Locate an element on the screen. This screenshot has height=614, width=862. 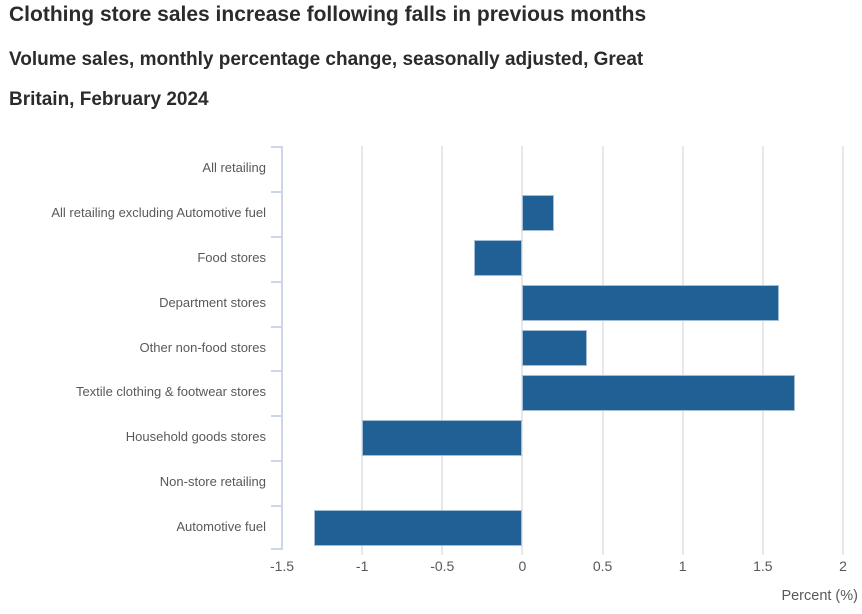
x-axis-tick-labels: -1.5 -1 -0.5 0 0.5 1 1.5 2 is located at coordinates (558, 568).